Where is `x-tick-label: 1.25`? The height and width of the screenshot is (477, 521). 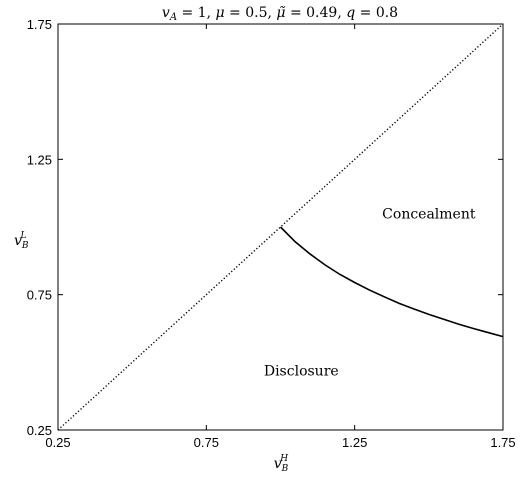
x-tick-label: 1.25 is located at coordinates (354, 442).